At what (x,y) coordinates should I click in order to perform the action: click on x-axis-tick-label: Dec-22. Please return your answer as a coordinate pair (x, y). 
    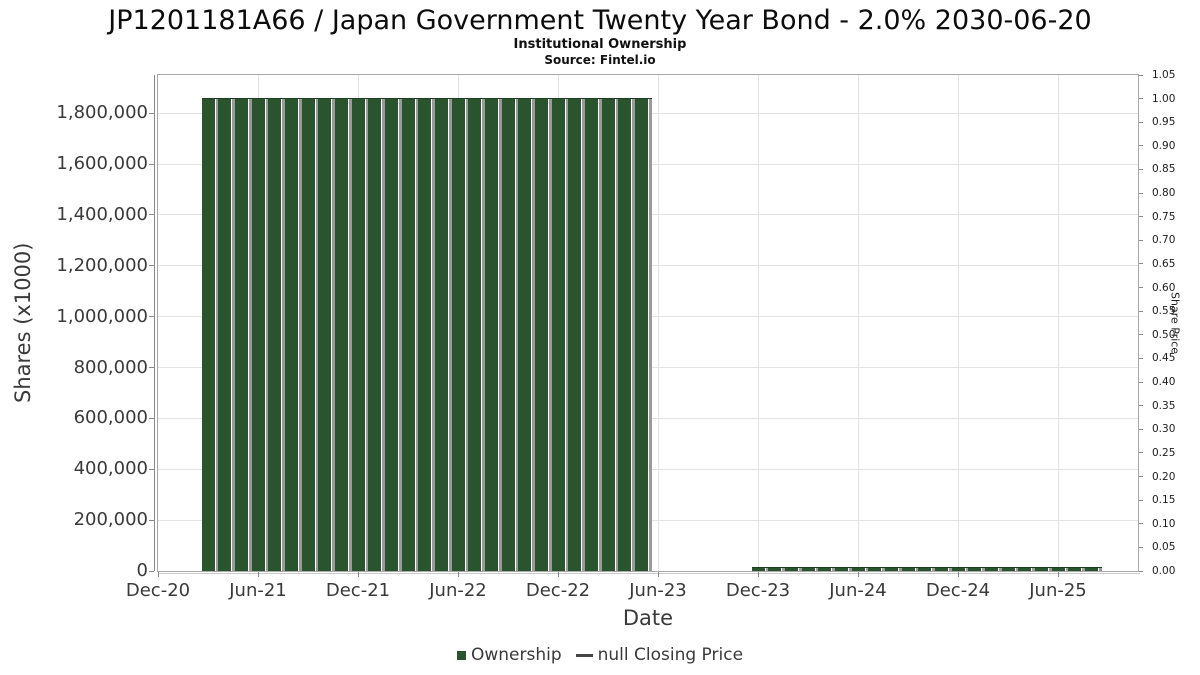
    Looking at the image, I should click on (558, 590).